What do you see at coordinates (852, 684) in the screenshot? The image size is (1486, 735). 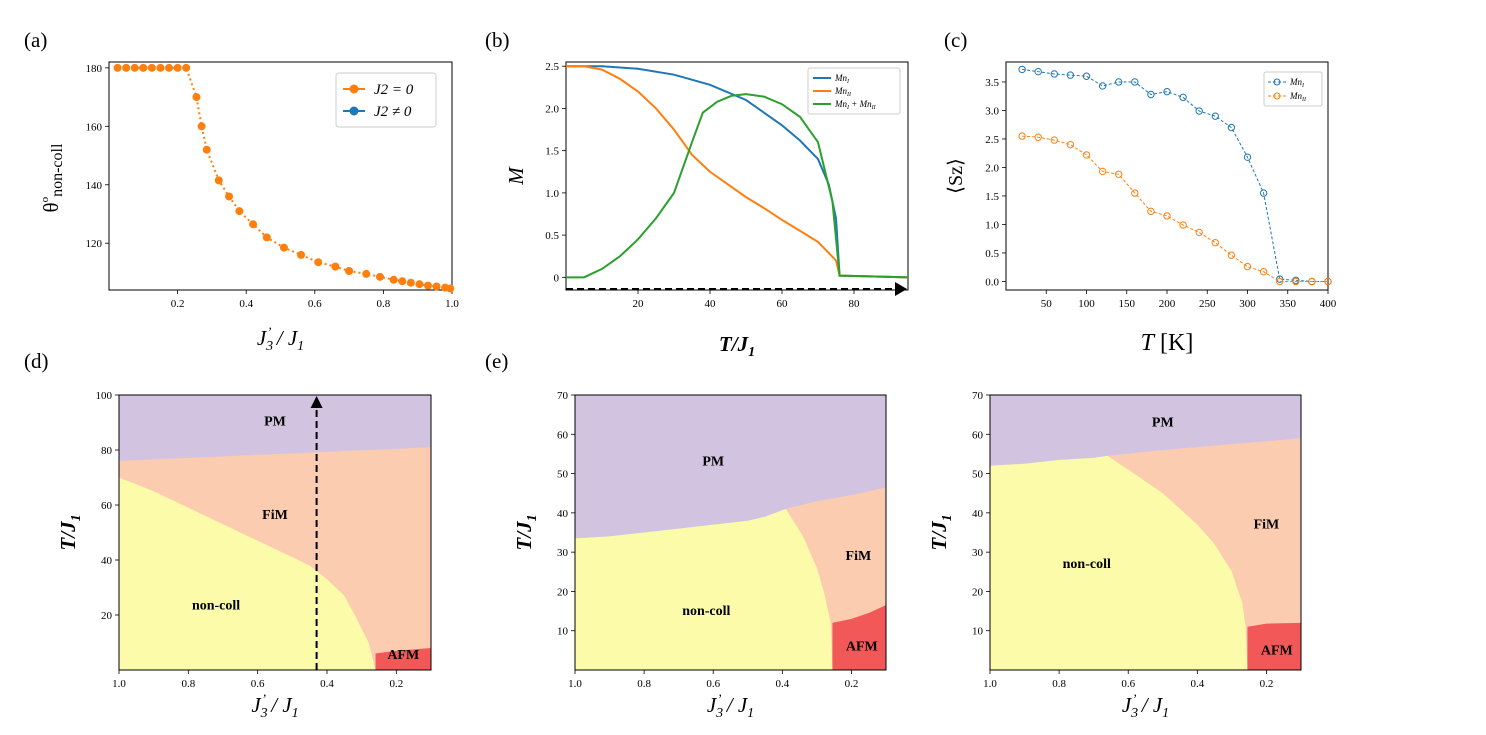 I see `x-tick-label: 0.2` at bounding box center [852, 684].